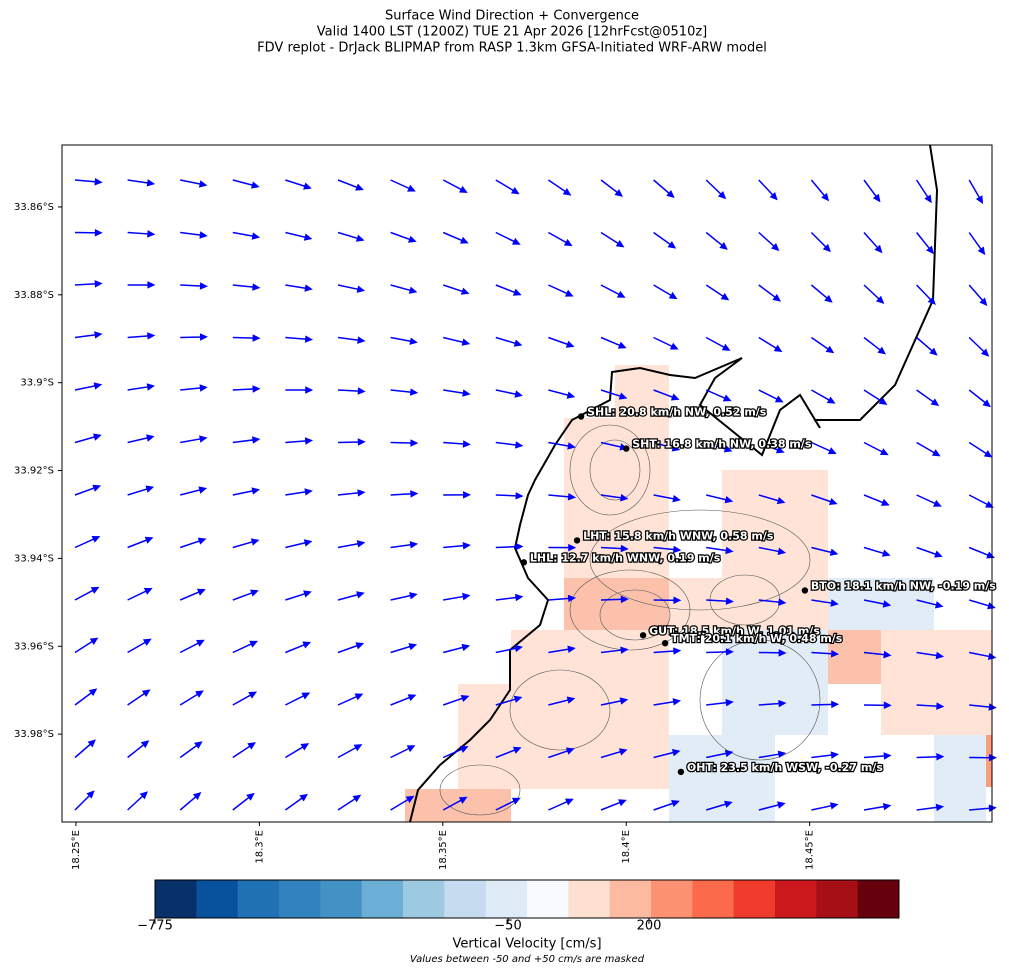 This screenshot has height=974, width=1009. What do you see at coordinates (34, 207) in the screenshot?
I see `y-tick-label: 33.86°S` at bounding box center [34, 207].